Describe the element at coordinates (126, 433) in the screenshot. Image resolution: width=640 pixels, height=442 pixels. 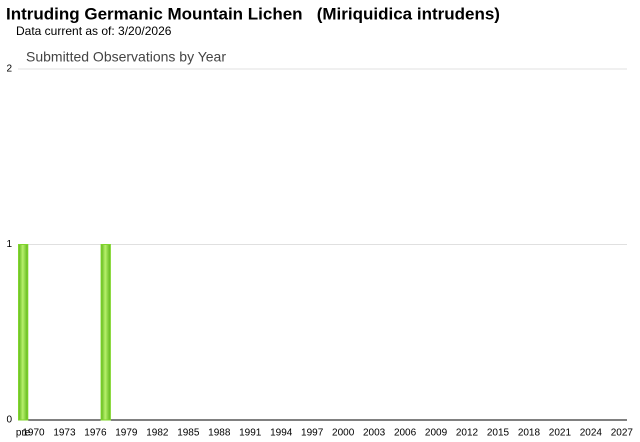
I see `x-tick-label: 1979` at that location.